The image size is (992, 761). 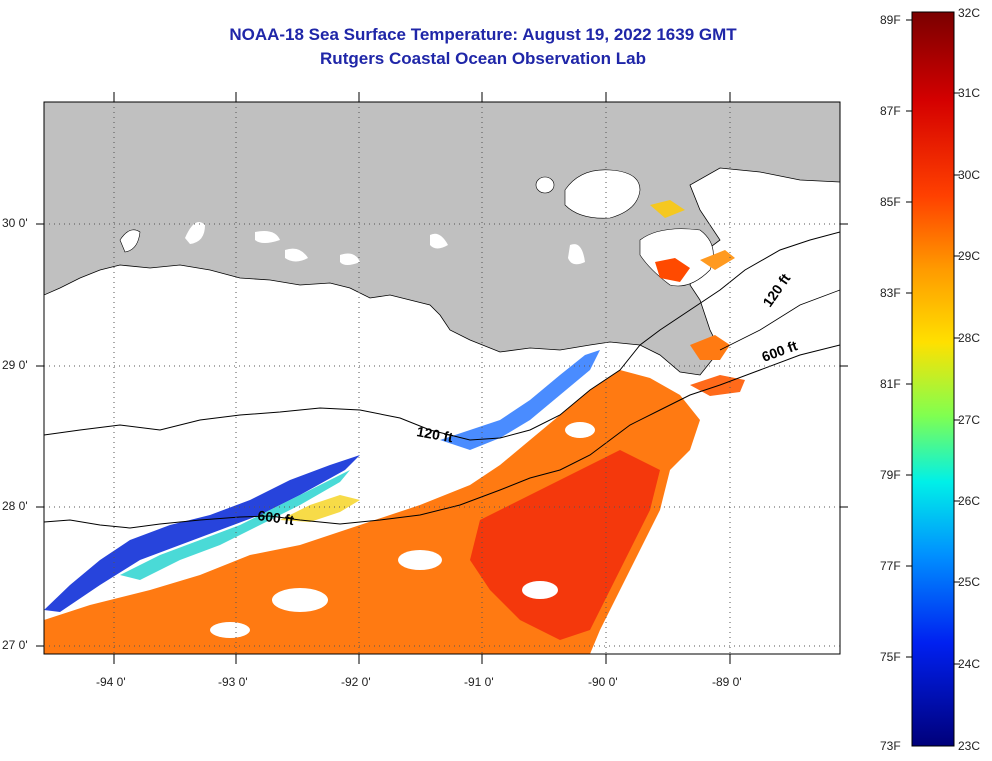 What do you see at coordinates (890, 20) in the screenshot?
I see `colorbar-f-label: 89F` at bounding box center [890, 20].